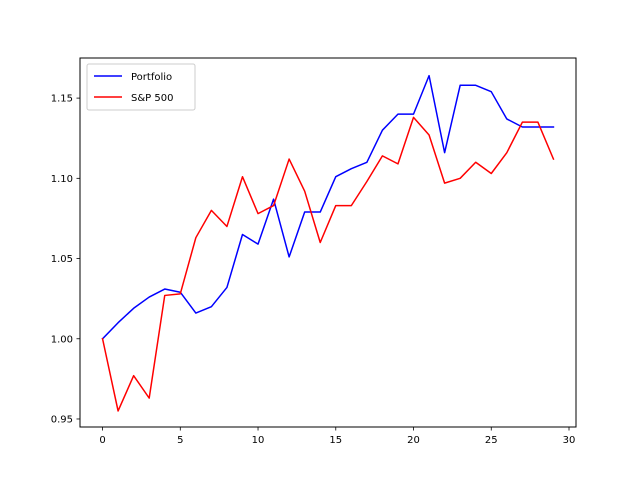 This screenshot has height=480, width=640. Describe the element at coordinates (62, 339) in the screenshot. I see `y-tick-label: 1.00` at that location.